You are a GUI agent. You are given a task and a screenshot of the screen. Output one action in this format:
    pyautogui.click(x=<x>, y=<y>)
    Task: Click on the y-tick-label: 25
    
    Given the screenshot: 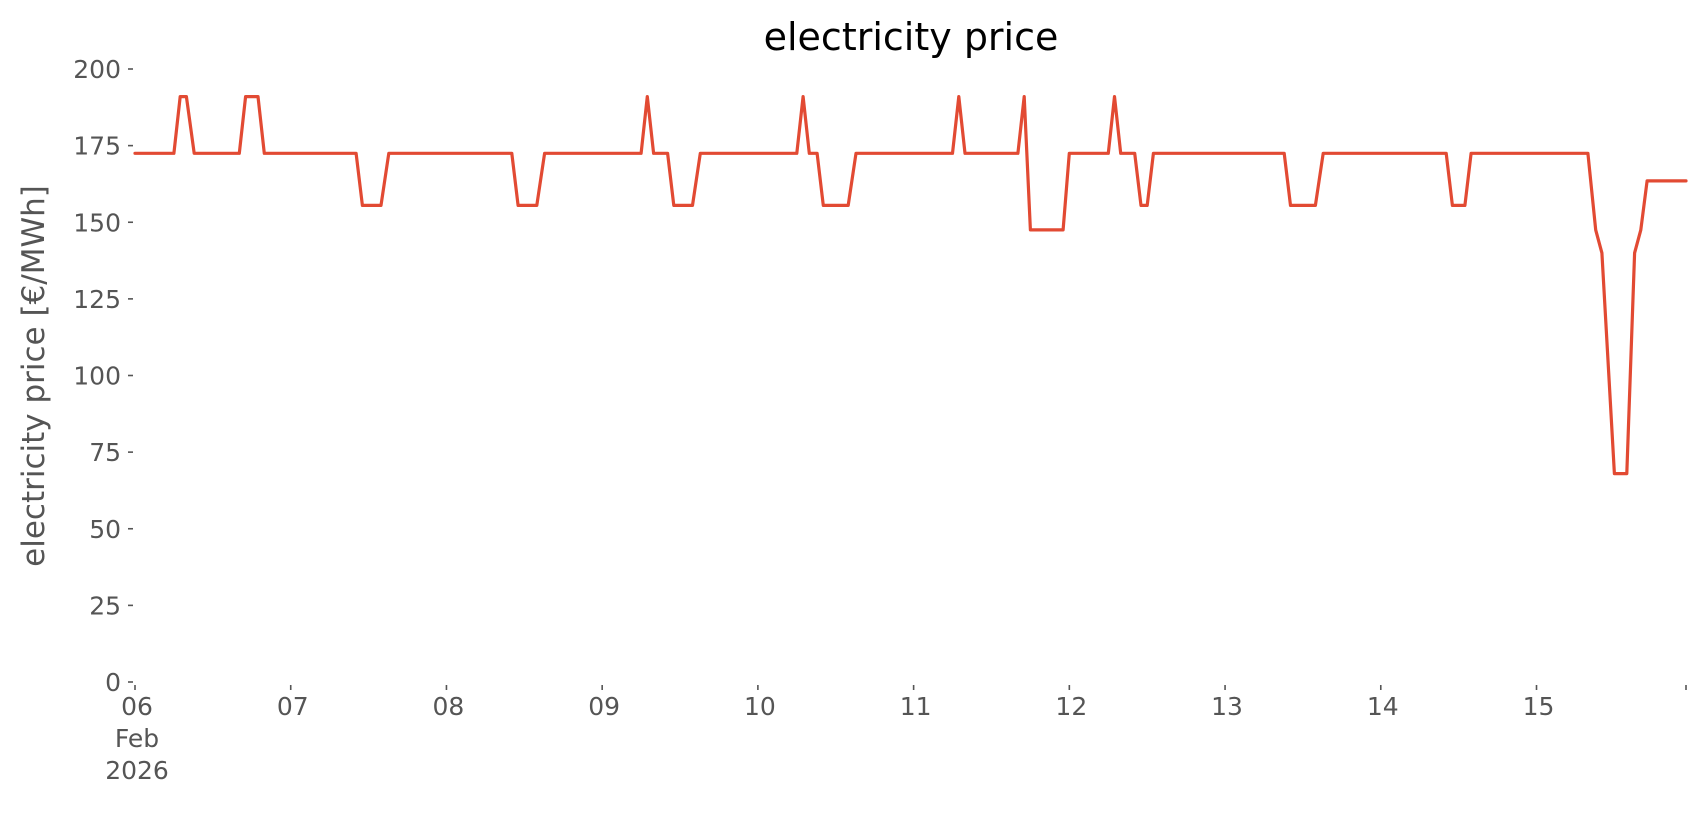 What is the action you would take?
    pyautogui.click(x=105, y=605)
    